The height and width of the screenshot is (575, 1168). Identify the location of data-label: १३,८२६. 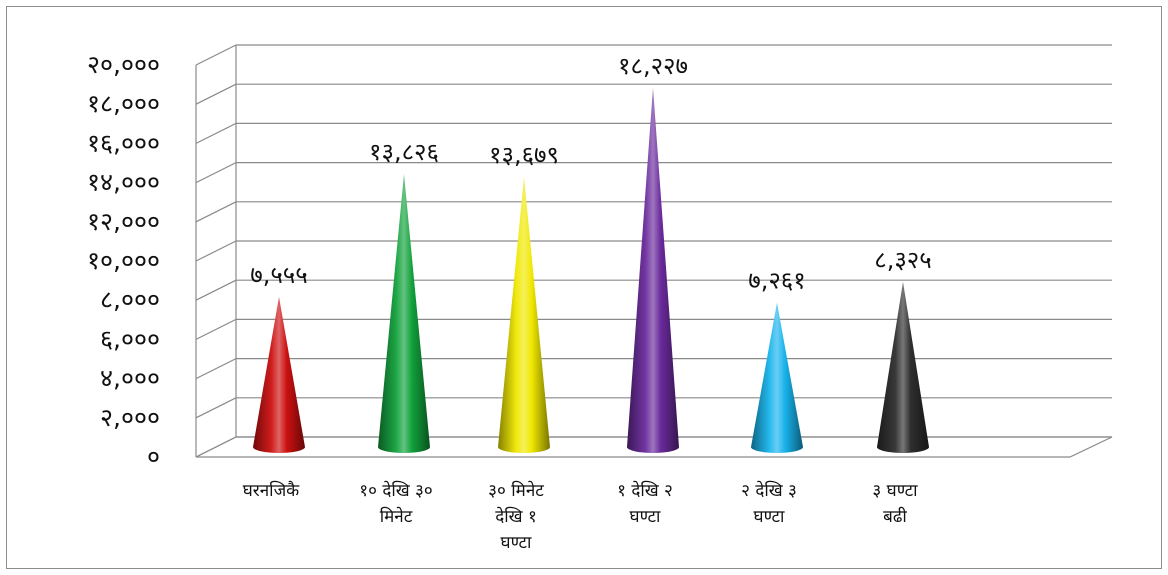
(404, 152).